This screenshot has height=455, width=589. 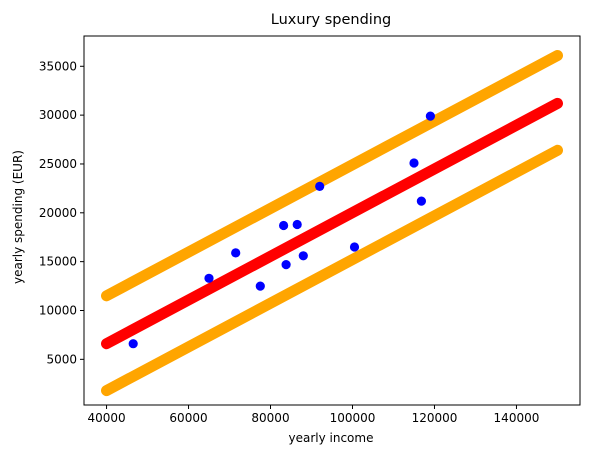 I want to click on x-axis-label: yearly income, so click(x=331, y=438).